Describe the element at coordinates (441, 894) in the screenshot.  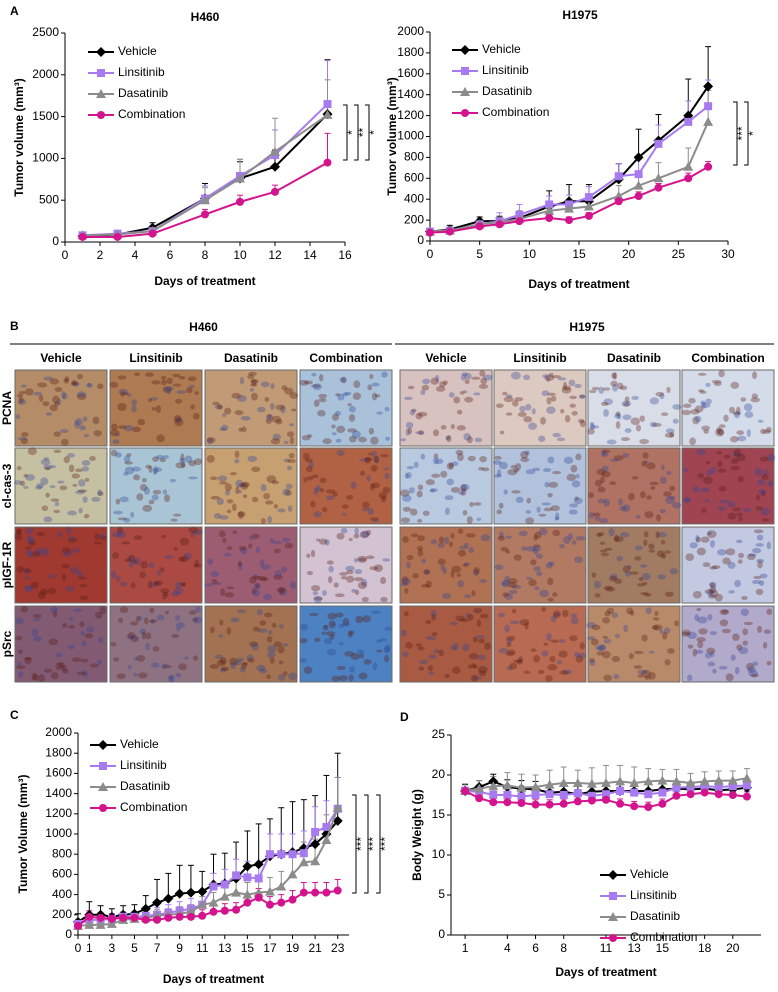
I see `y-tick-label: 5` at that location.